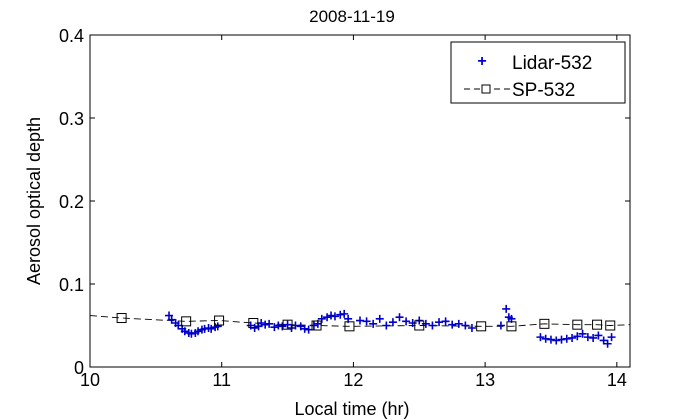  I want to click on legend-lidar-label: Lidar-532, so click(552, 63).